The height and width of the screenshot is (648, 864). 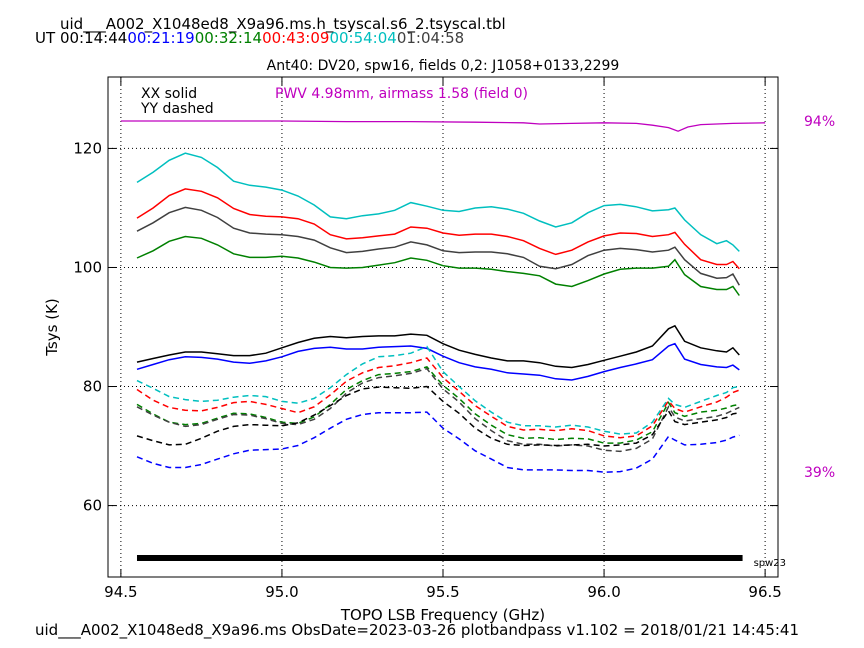 What do you see at coordinates (819, 122) in the screenshot?
I see `transmission-max-label: 94%` at bounding box center [819, 122].